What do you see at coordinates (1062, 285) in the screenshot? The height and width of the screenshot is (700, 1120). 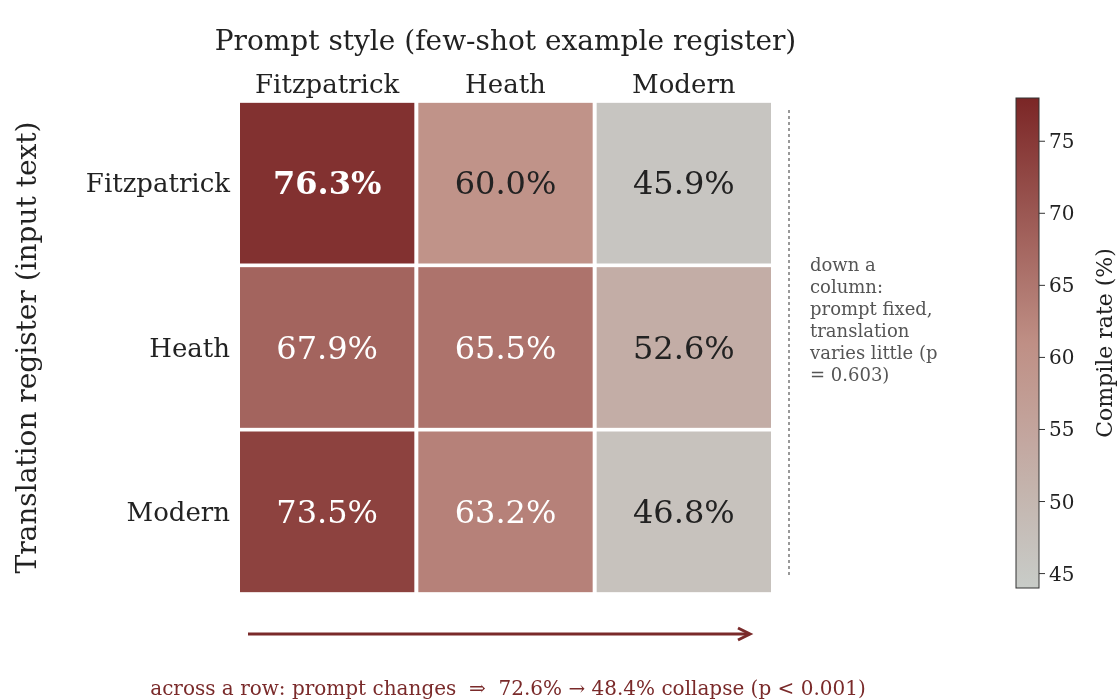 I see `color-bar-label: 65` at bounding box center [1062, 285].